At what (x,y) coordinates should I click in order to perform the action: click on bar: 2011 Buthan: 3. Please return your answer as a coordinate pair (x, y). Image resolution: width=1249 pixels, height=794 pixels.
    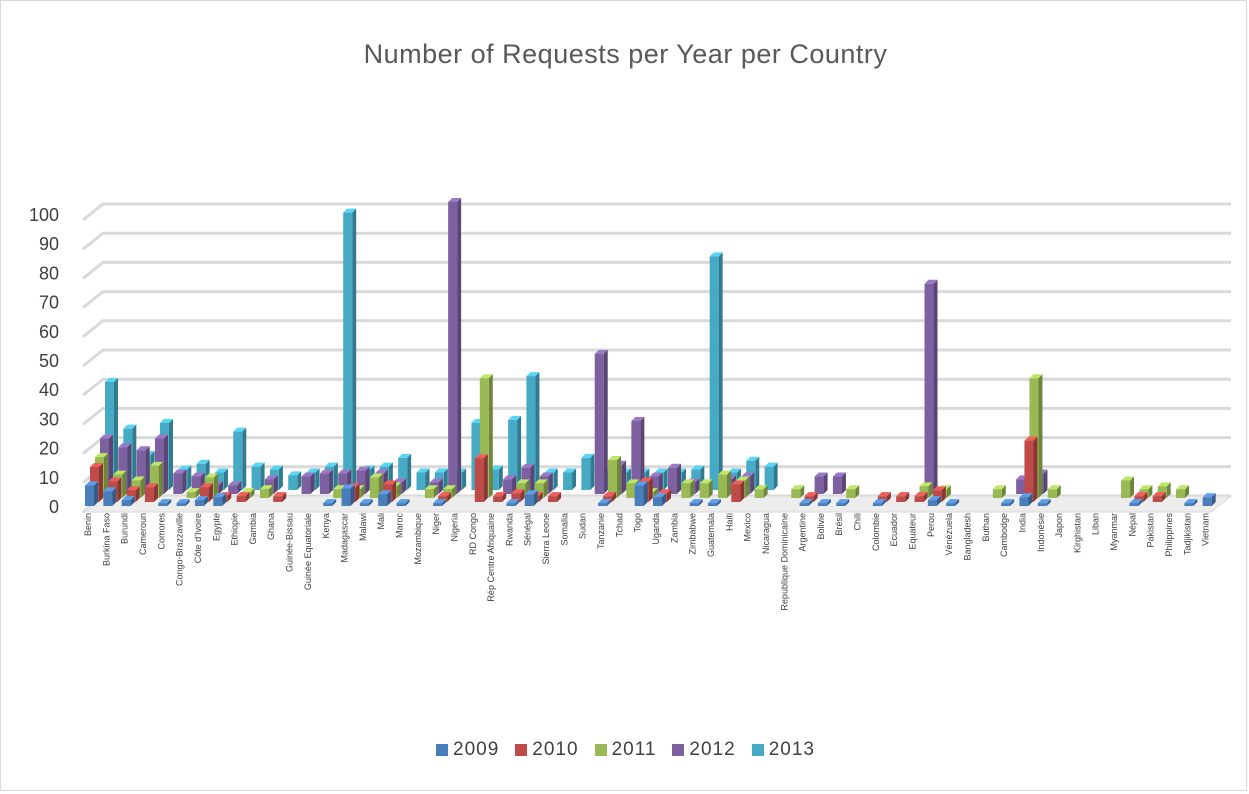
    Looking at the image, I should click on (997, 493).